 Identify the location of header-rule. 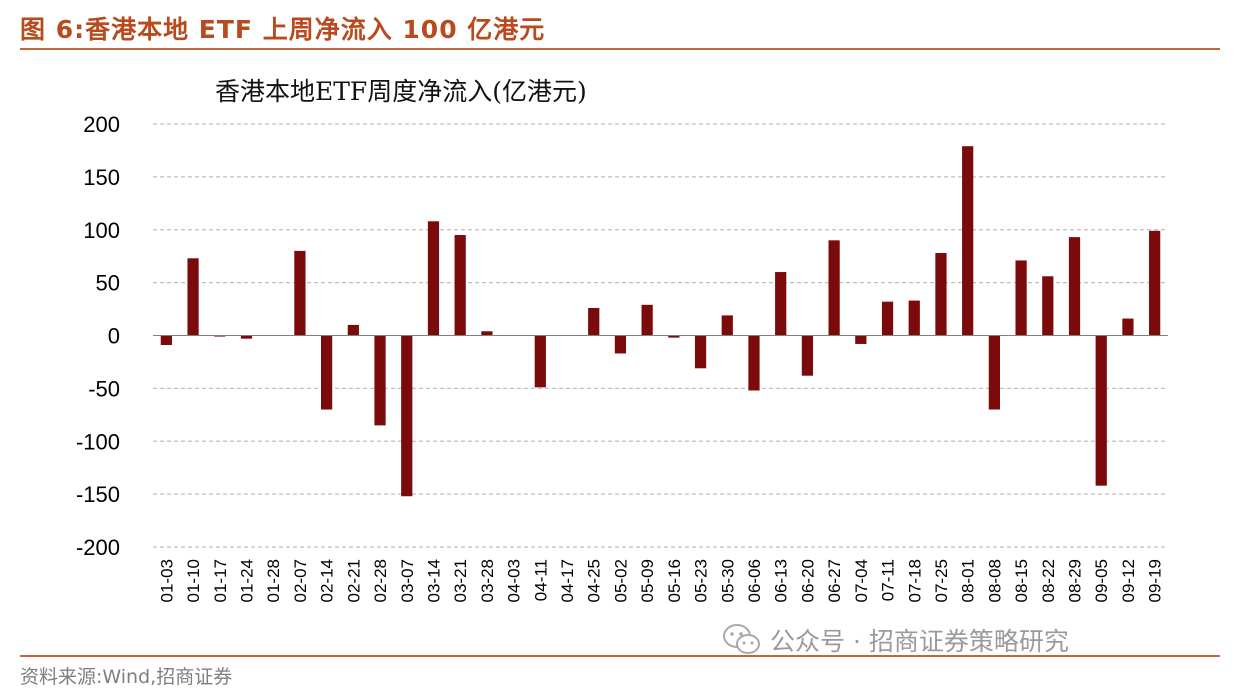
(620, 49).